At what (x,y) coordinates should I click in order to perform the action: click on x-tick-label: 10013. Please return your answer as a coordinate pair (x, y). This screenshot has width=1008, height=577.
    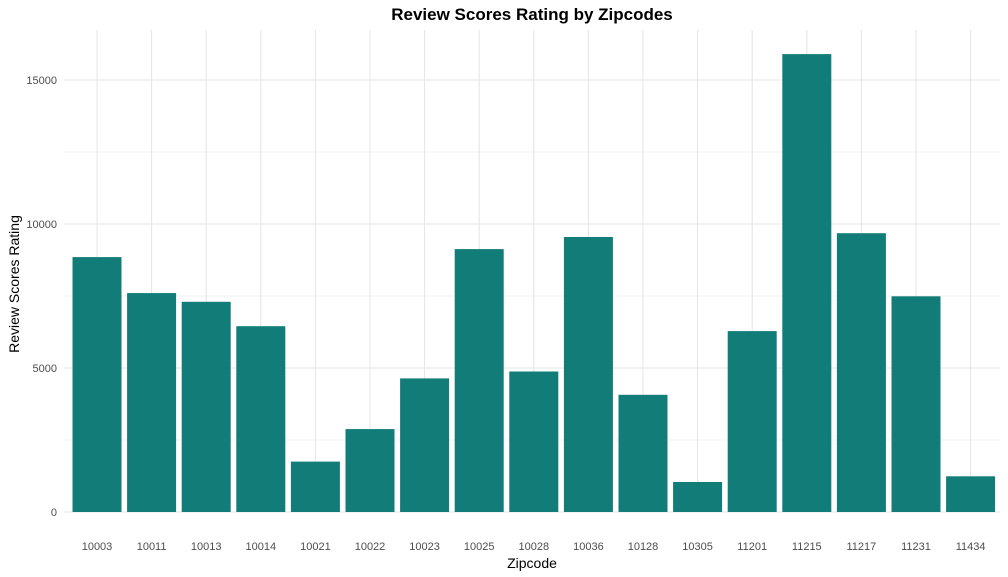
    Looking at the image, I should click on (206, 547).